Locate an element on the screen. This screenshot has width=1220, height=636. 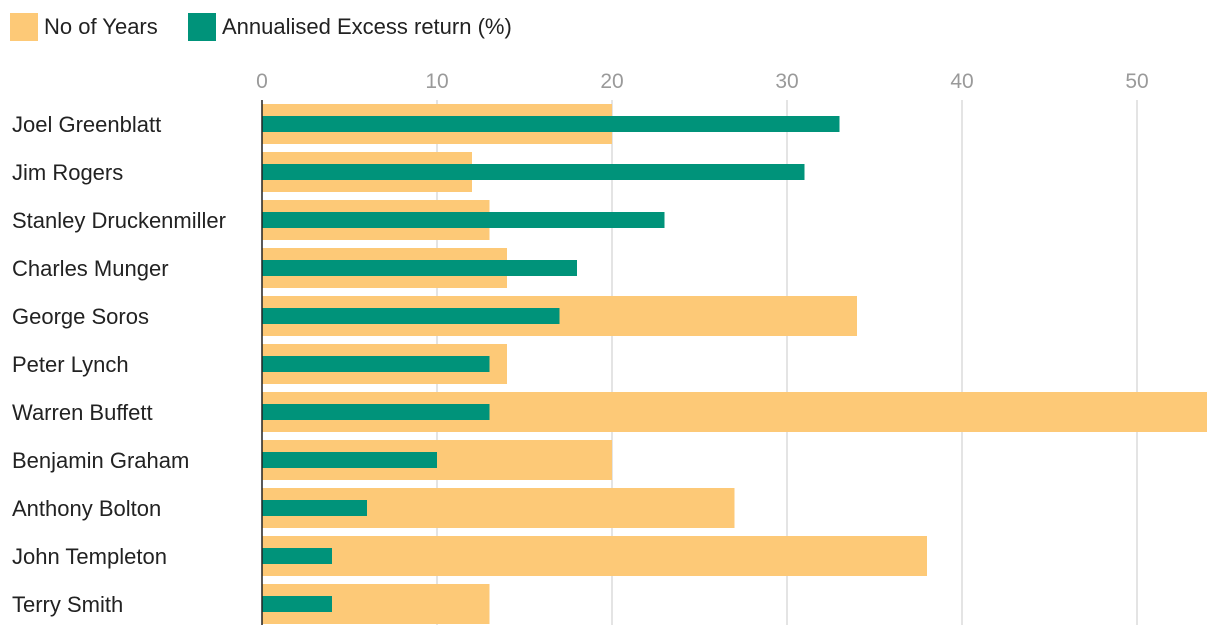
category-label: Peter Lynch is located at coordinates (70, 364).